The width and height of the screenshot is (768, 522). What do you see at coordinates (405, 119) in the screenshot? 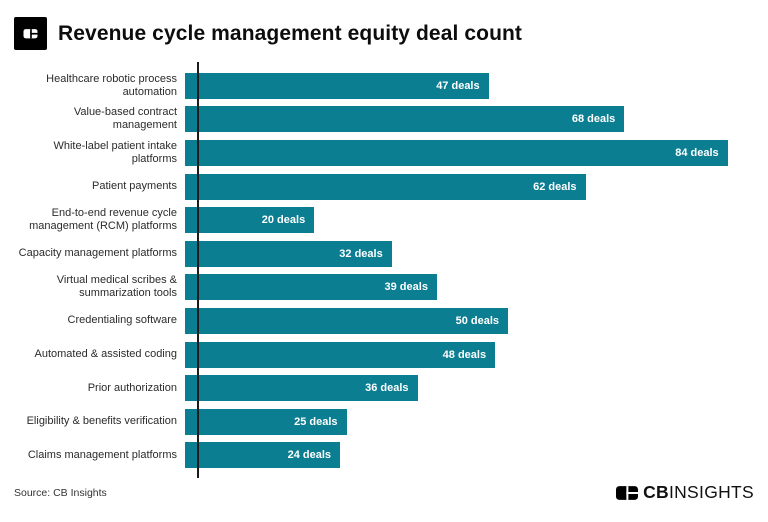
I see `bar: 68 deals` at bounding box center [405, 119].